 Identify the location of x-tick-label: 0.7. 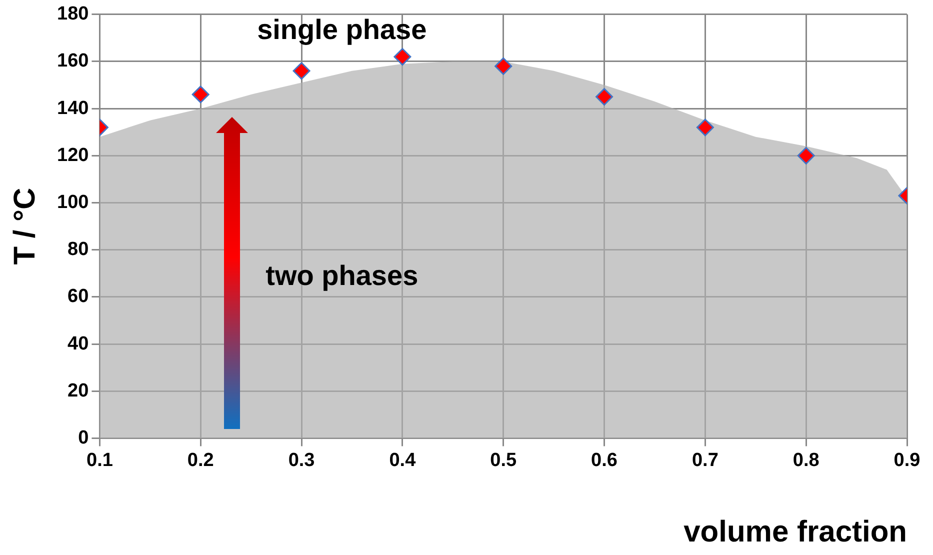
(705, 460).